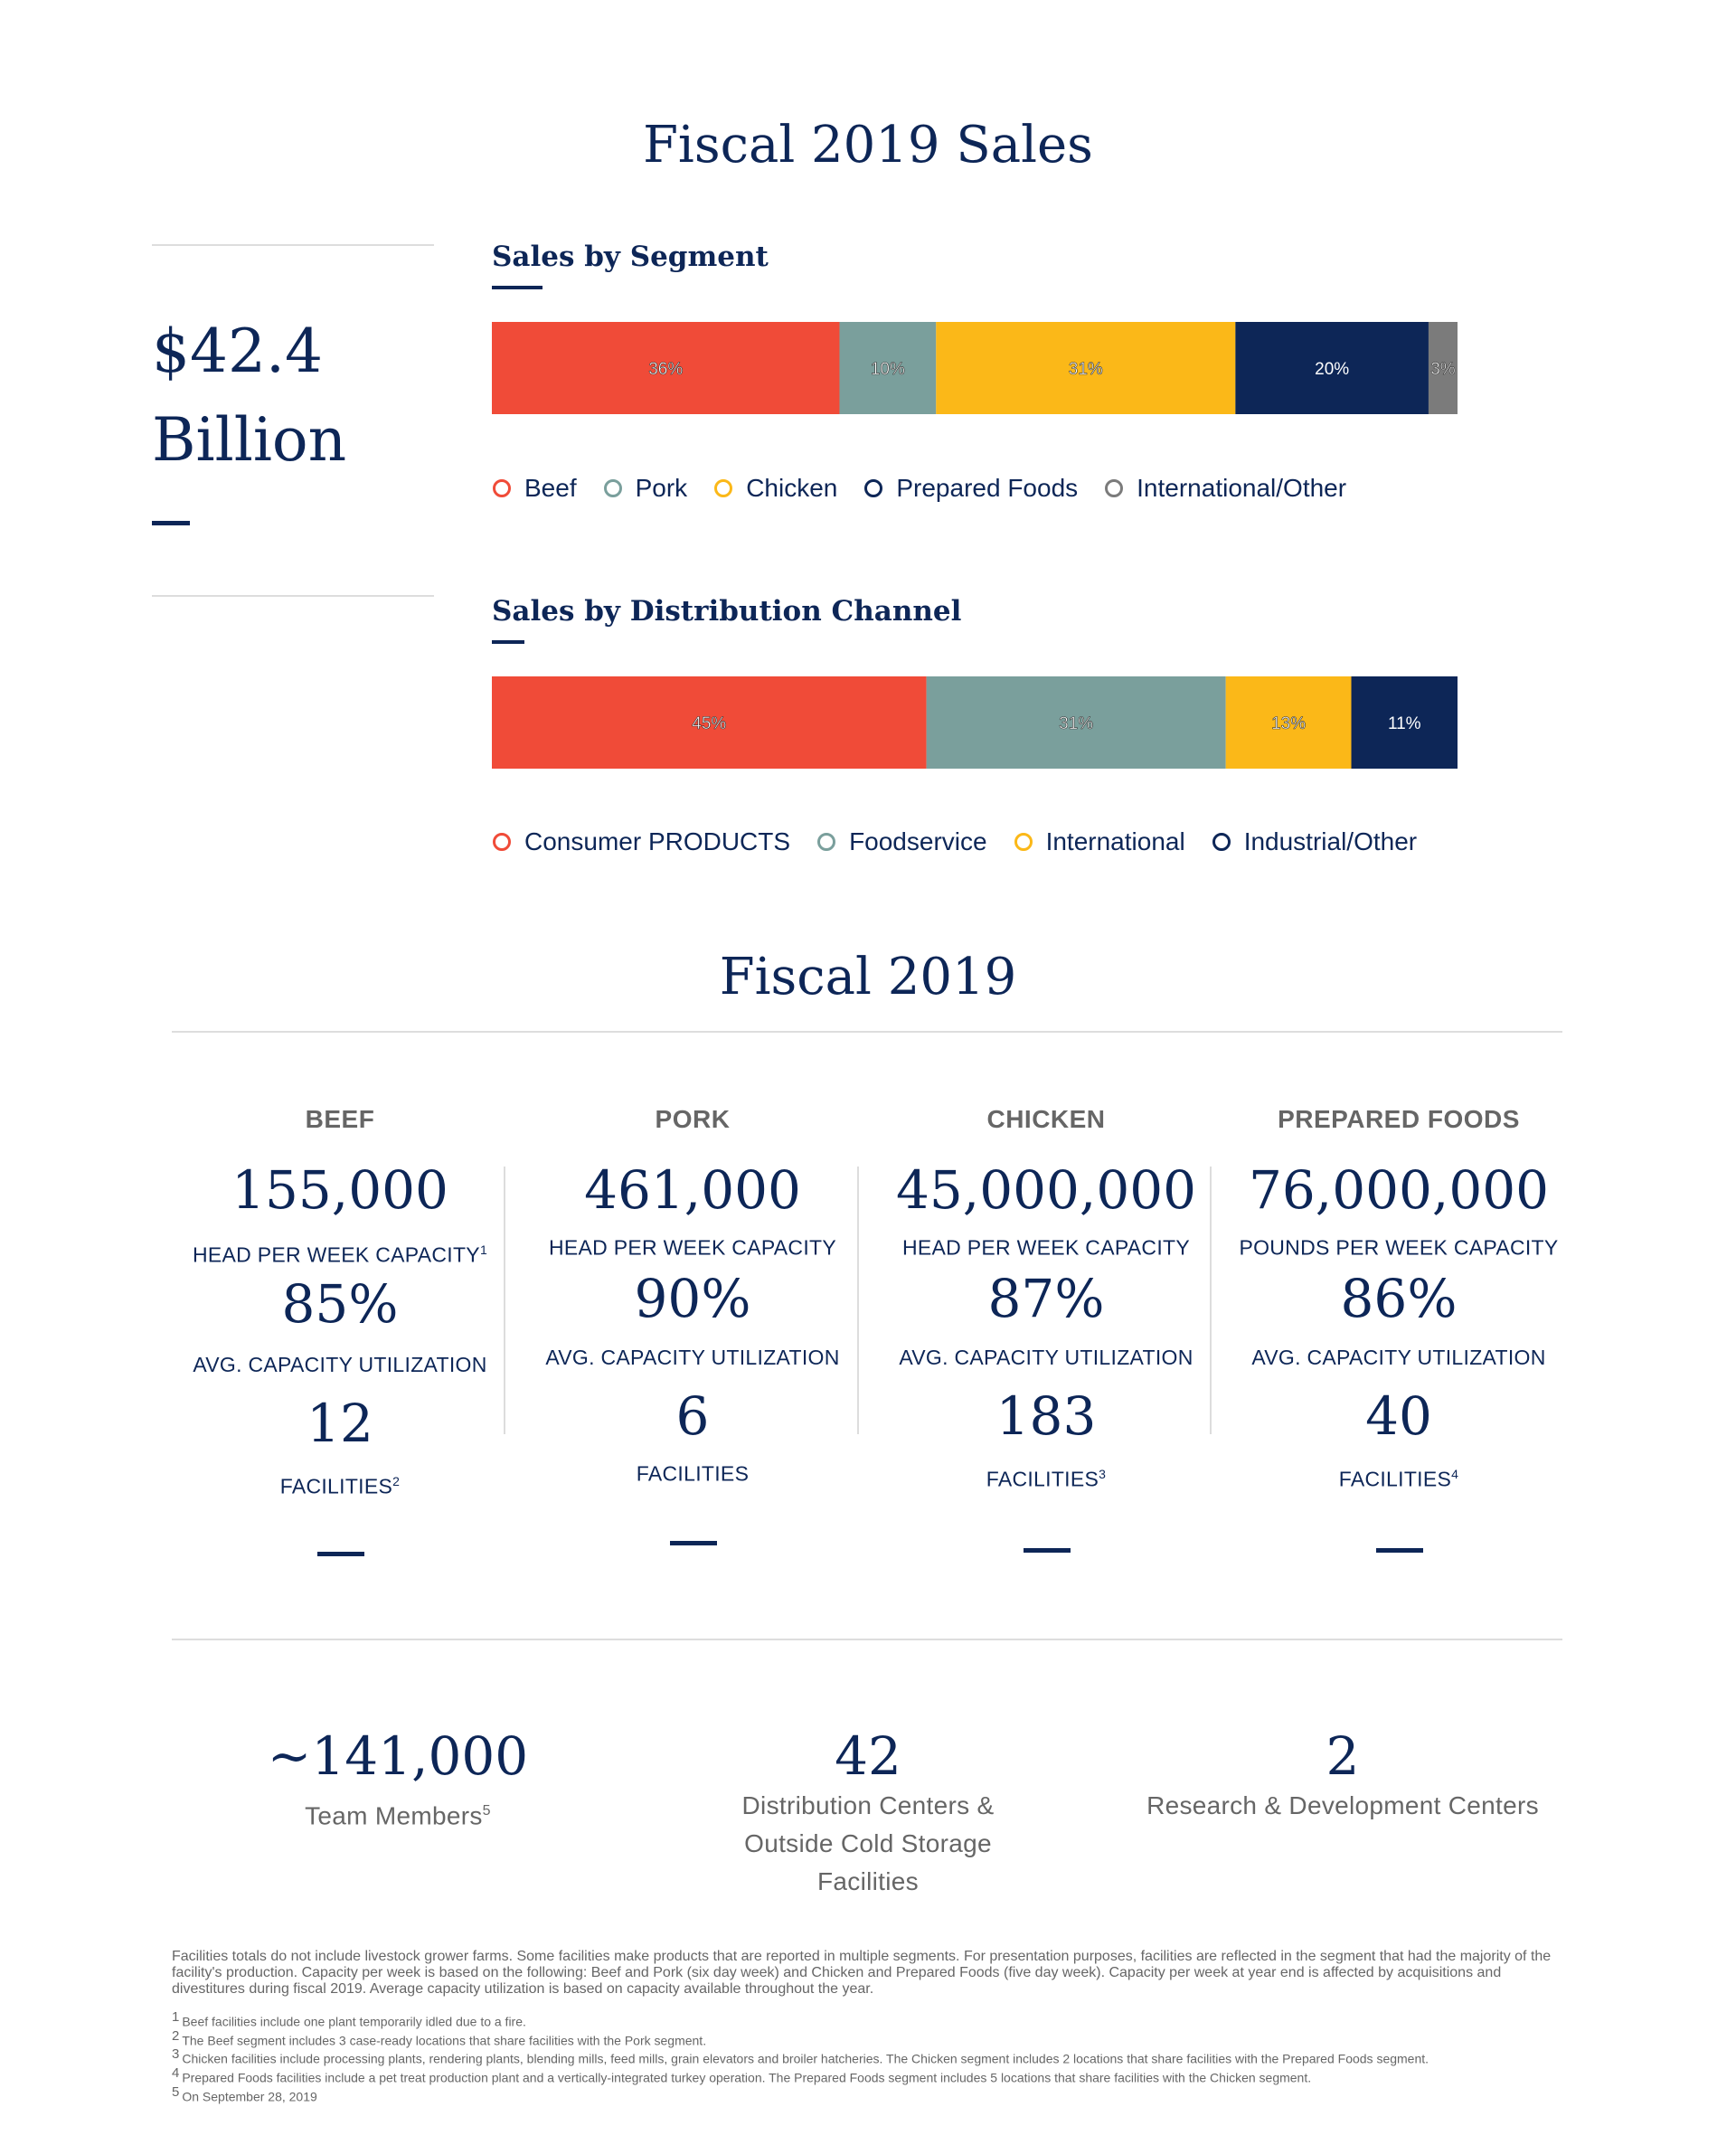  I want to click on legend-label: International, so click(1115, 841).